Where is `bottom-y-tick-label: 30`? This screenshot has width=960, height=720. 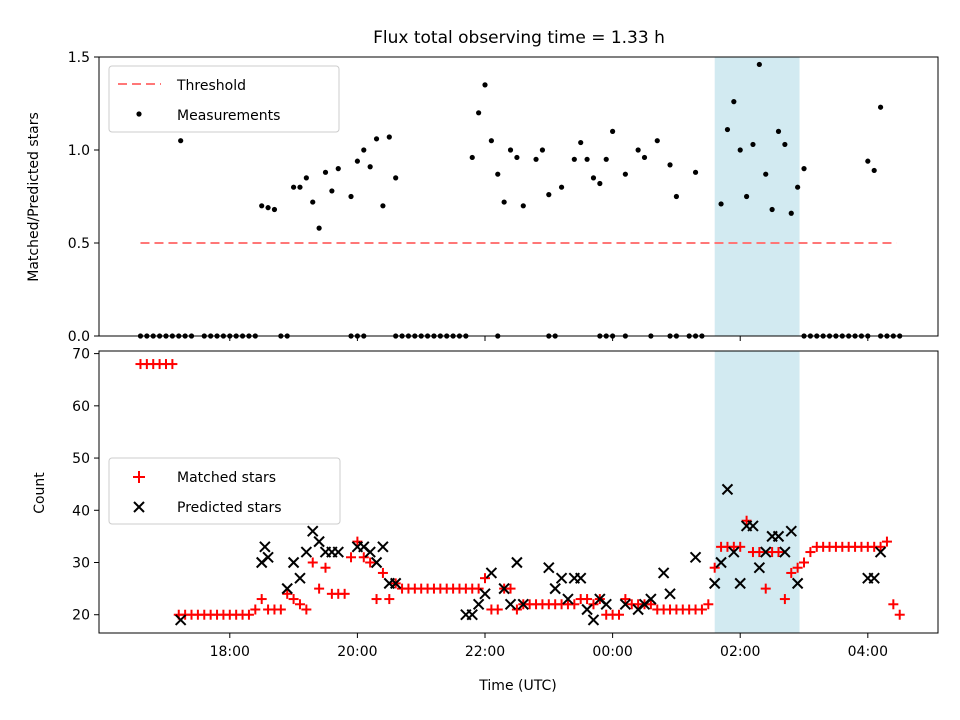 bottom-y-tick-label: 30 is located at coordinates (81, 564).